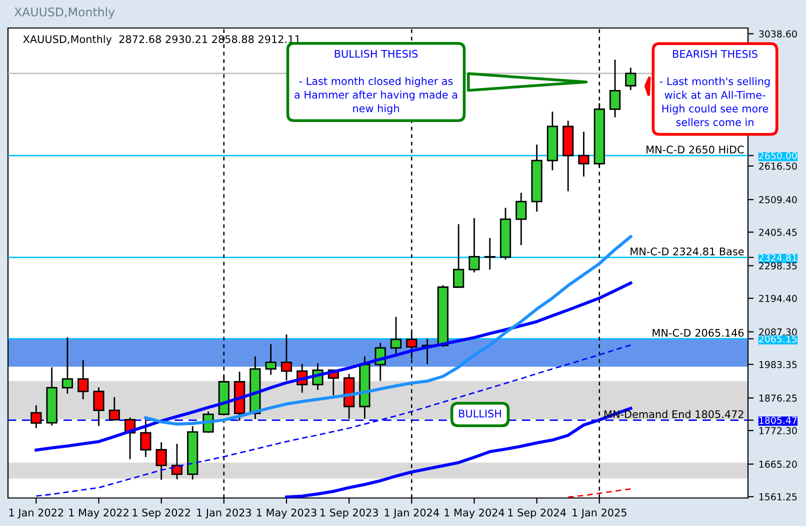 The width and height of the screenshot is (806, 526). Describe the element at coordinates (778, 496) in the screenshot. I see `y-tick-label: 1561.25` at that location.